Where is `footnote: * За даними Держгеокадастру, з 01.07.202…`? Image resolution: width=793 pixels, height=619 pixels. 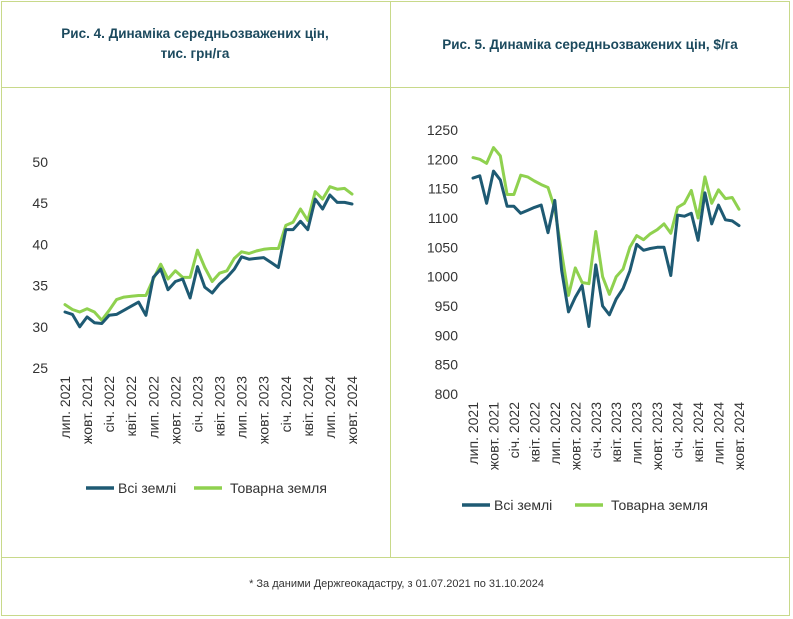
footnote: * За даними Держгеокадастру, з 01.07.202… is located at coordinates (396, 584).